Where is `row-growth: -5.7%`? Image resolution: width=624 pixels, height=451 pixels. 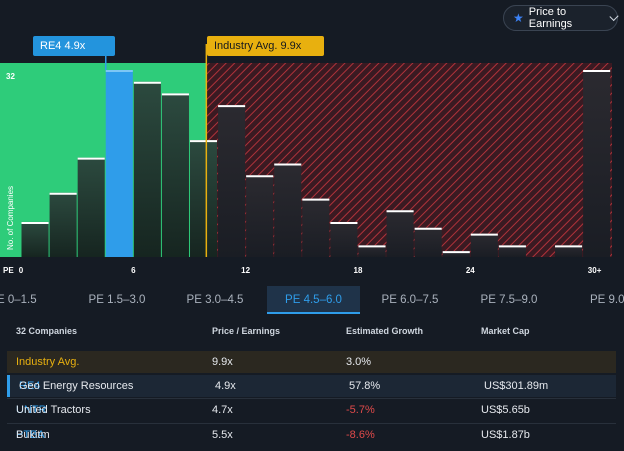
row-growth: -5.7% is located at coordinates (360, 410).